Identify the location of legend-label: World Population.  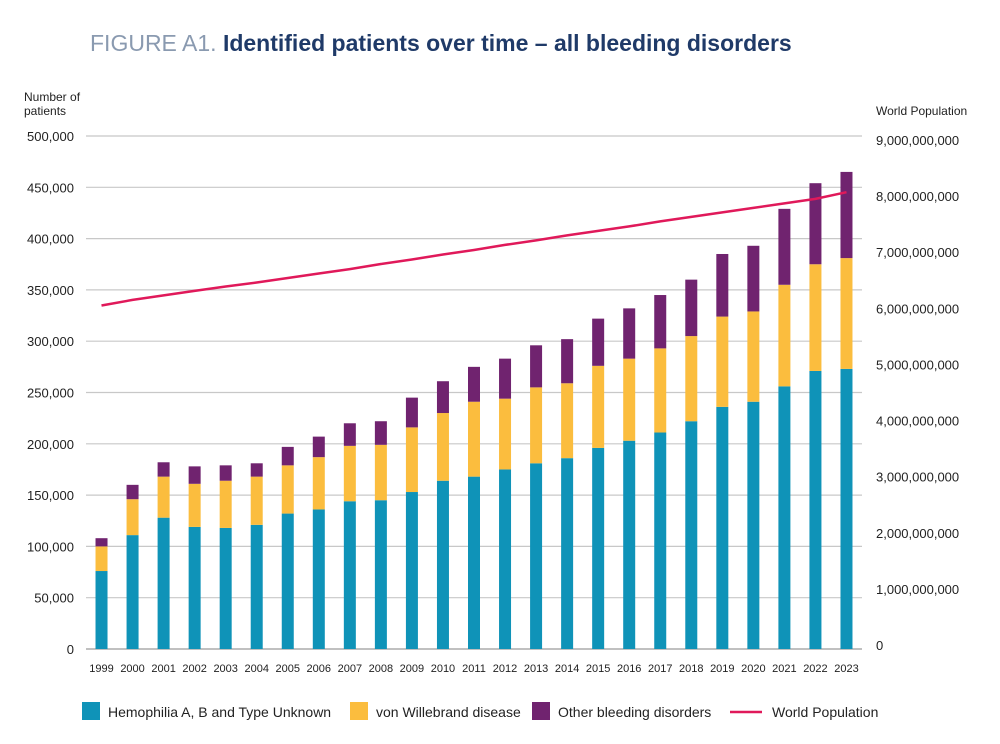
(825, 712).